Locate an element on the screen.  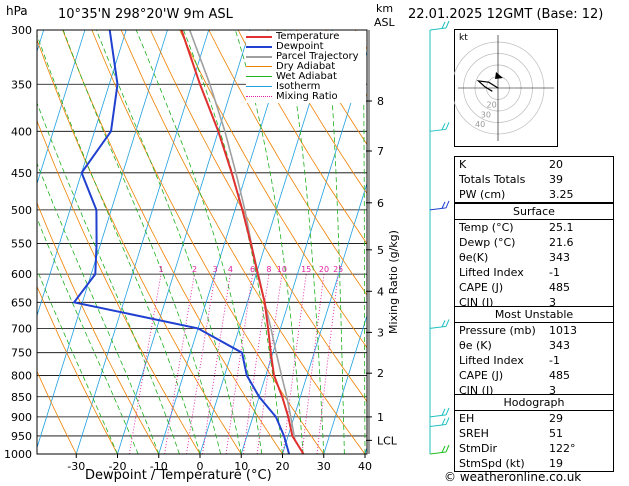
datetime-title: 22.01.2025 12GMT (Base: 12) is located at coordinates (506, 14).